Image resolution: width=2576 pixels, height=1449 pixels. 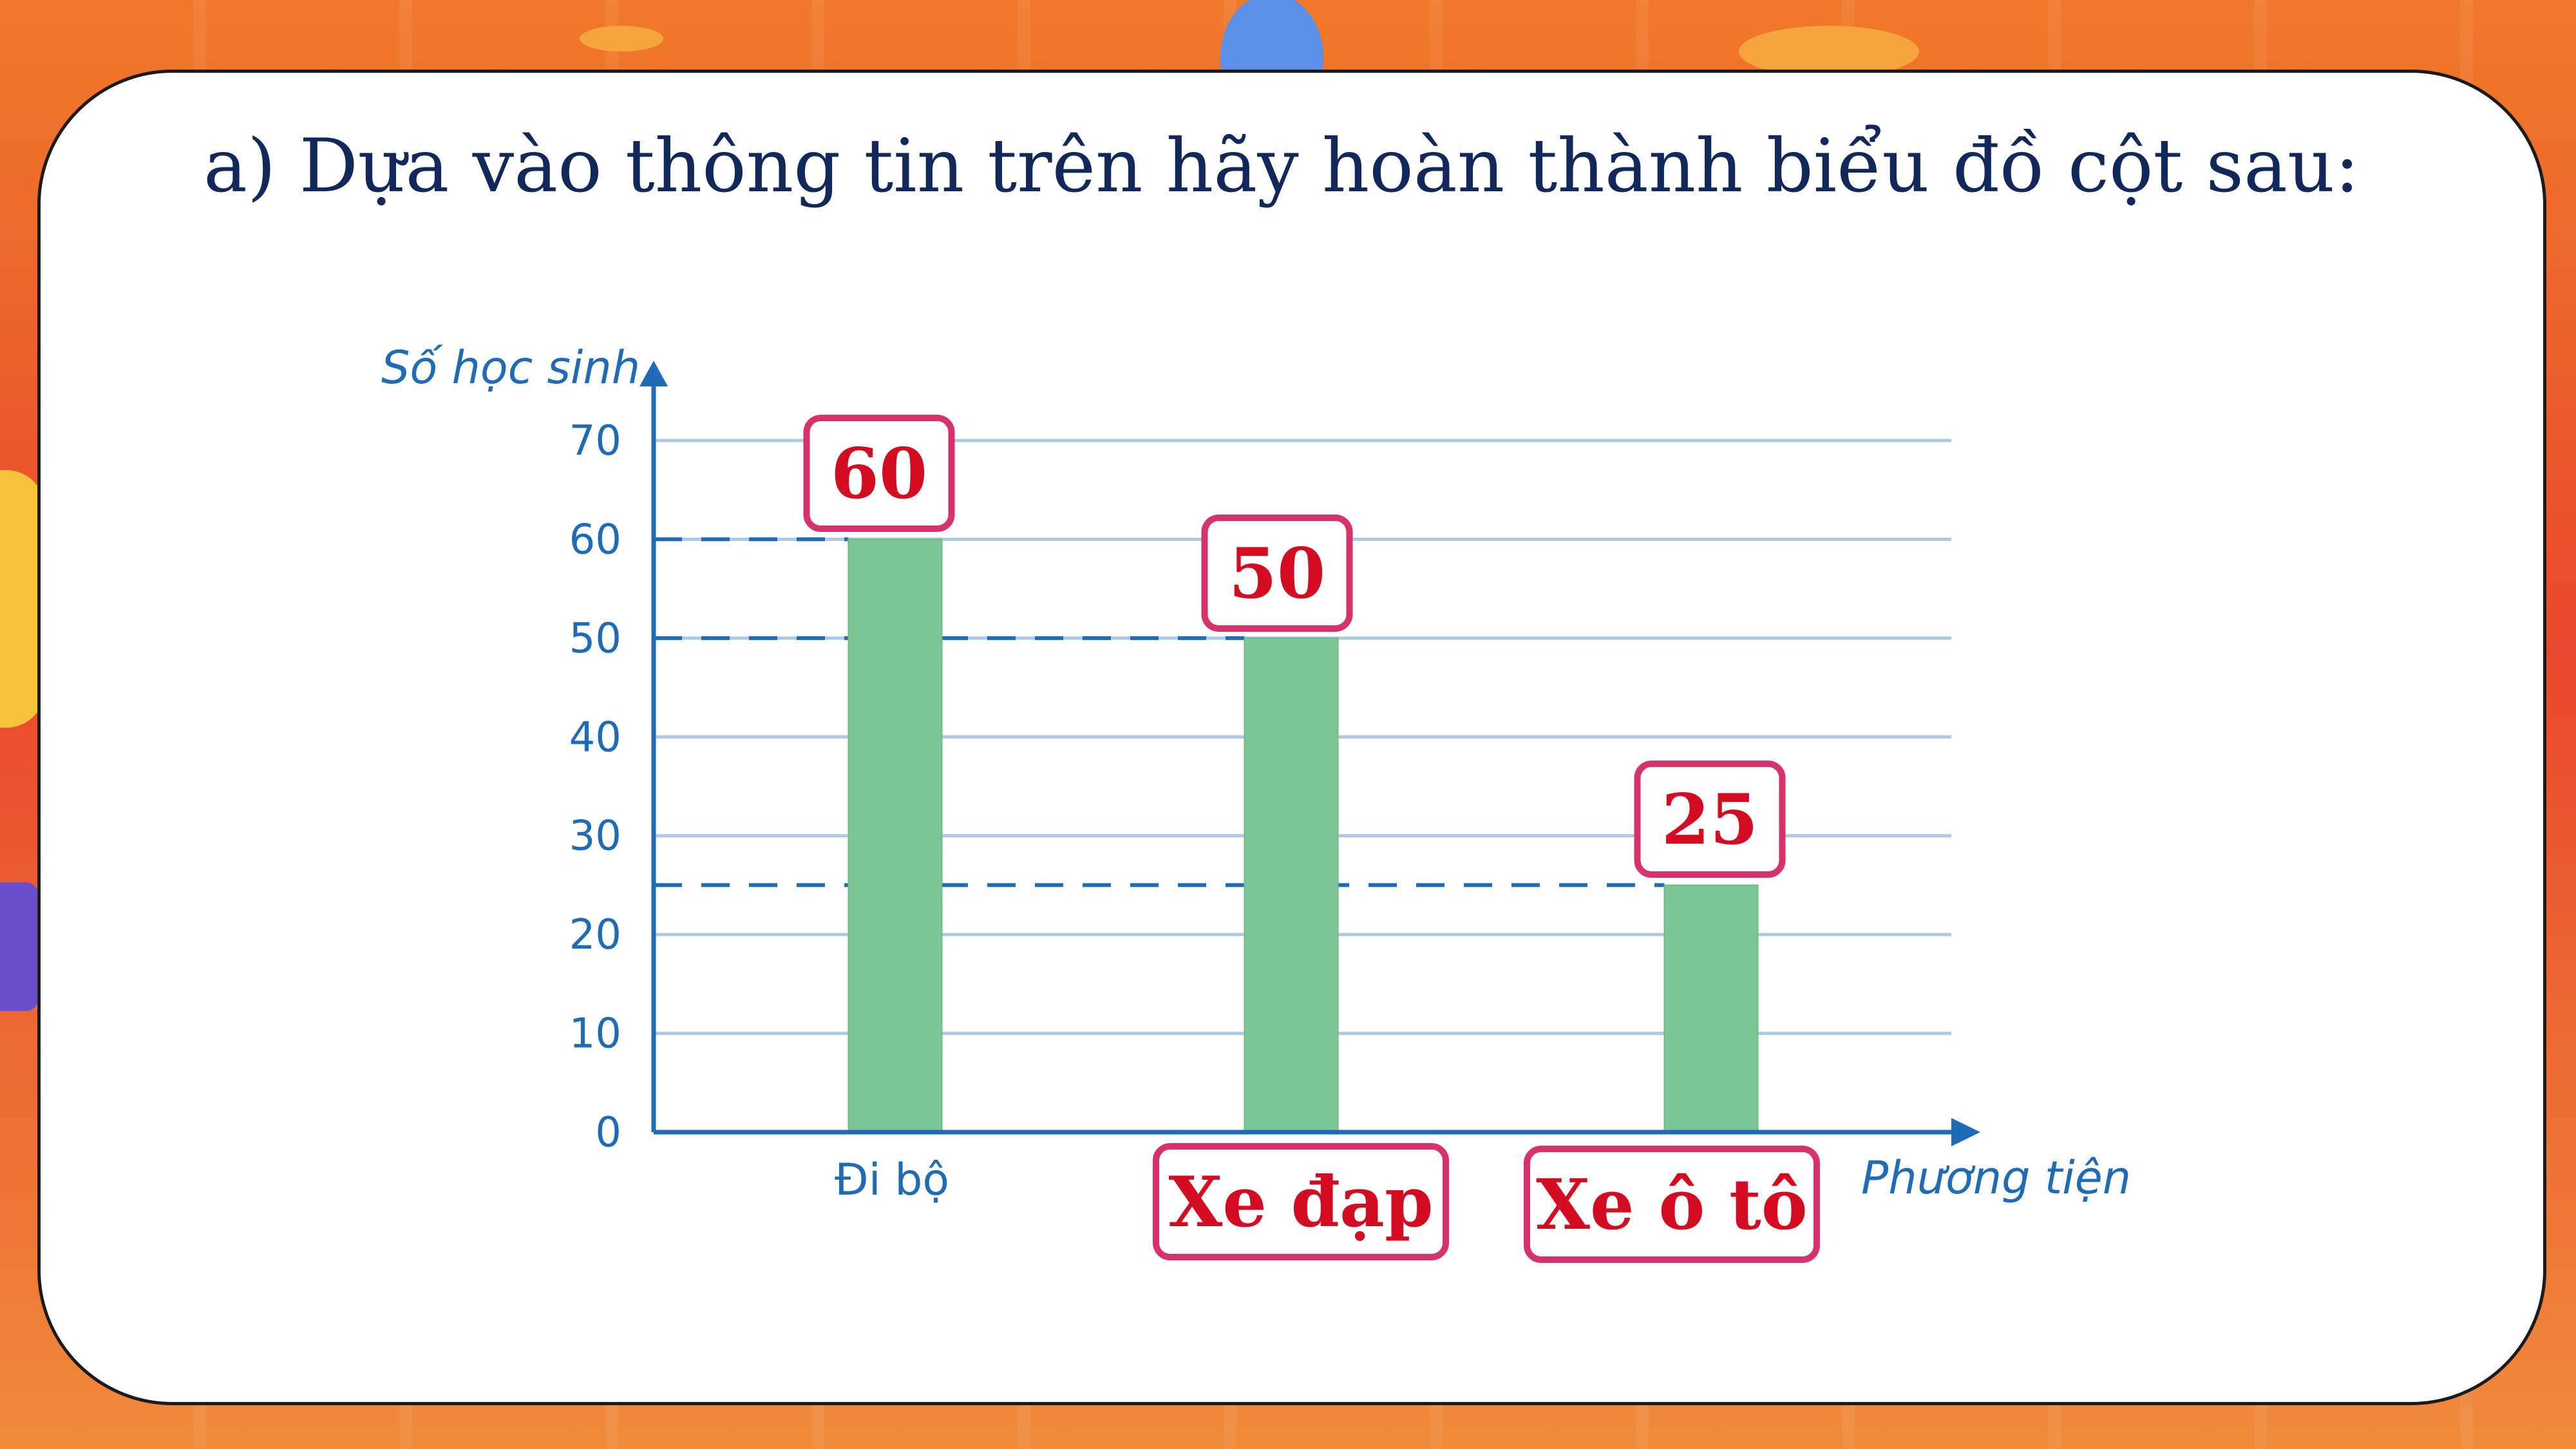 I want to click on y-tick-label: 70, so click(x=595, y=441).